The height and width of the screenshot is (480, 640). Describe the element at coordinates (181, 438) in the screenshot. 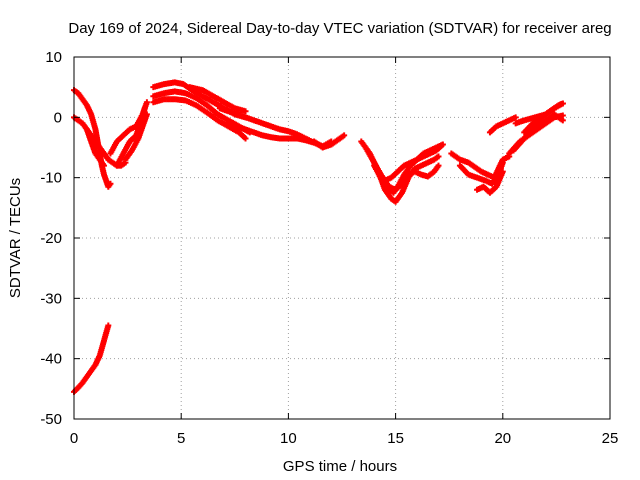

I see `x-tick-label: 5` at that location.